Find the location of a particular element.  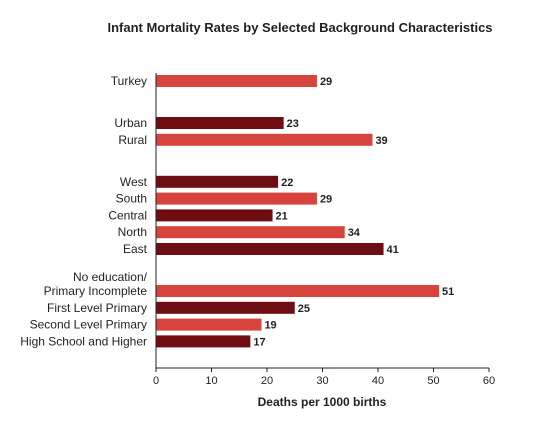

value-label-9: 25 is located at coordinates (304, 309).